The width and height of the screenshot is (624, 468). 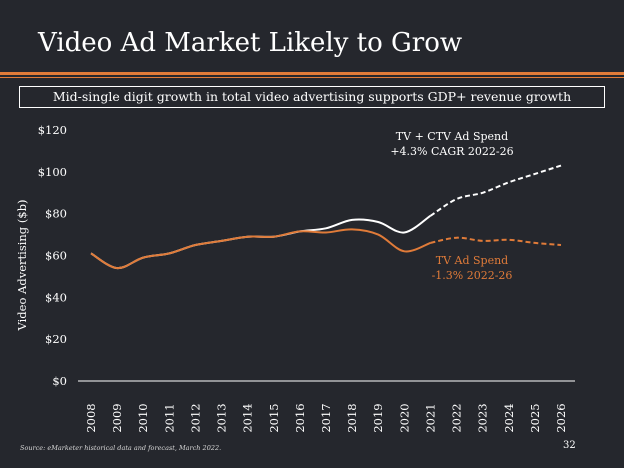 What do you see at coordinates (52, 172) in the screenshot?
I see `y-tick-label: $100` at bounding box center [52, 172].